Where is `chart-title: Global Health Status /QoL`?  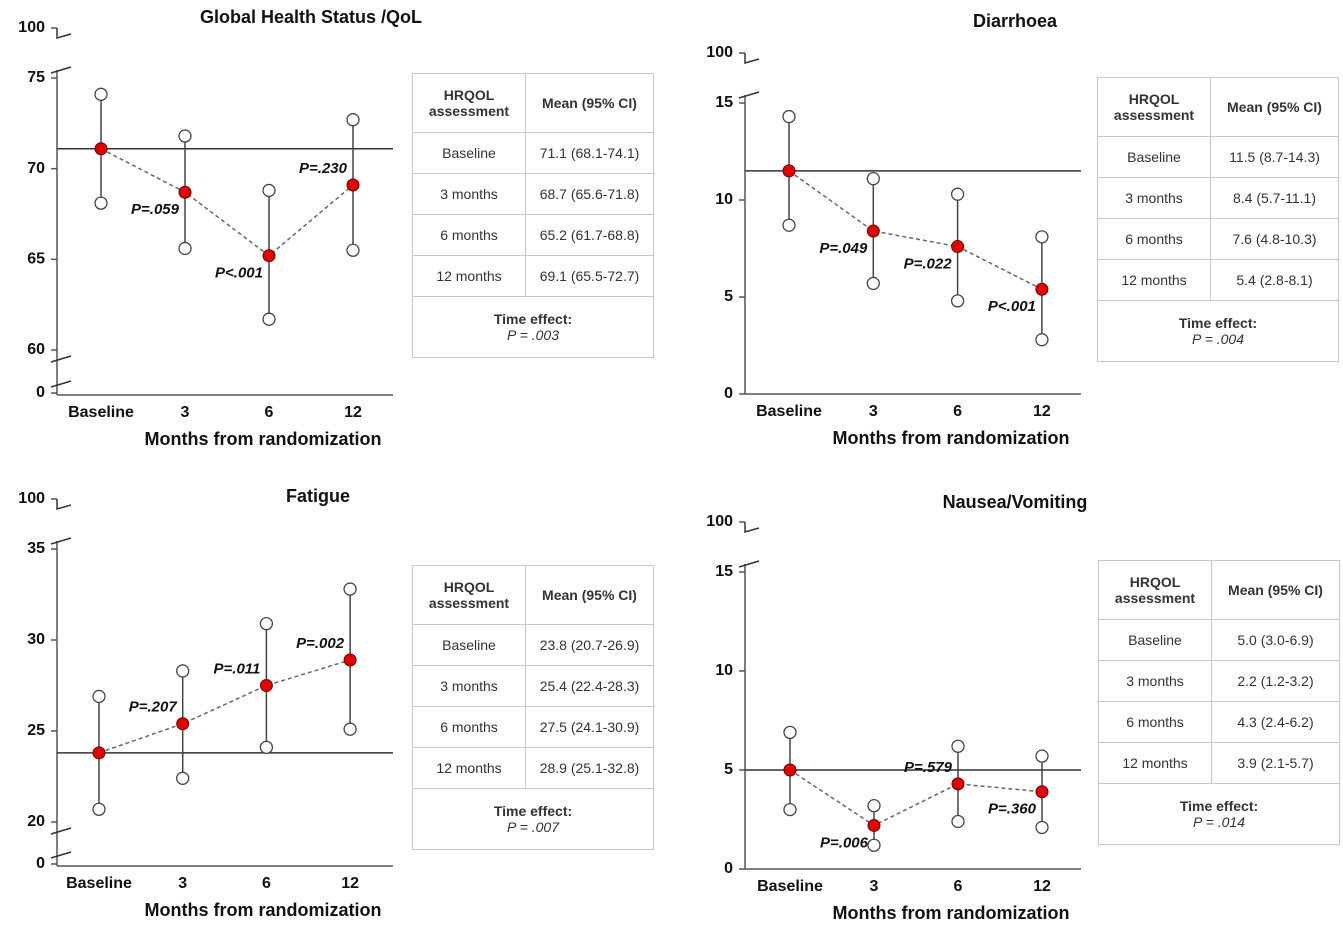 chart-title: Global Health Status /QoL is located at coordinates (311, 17).